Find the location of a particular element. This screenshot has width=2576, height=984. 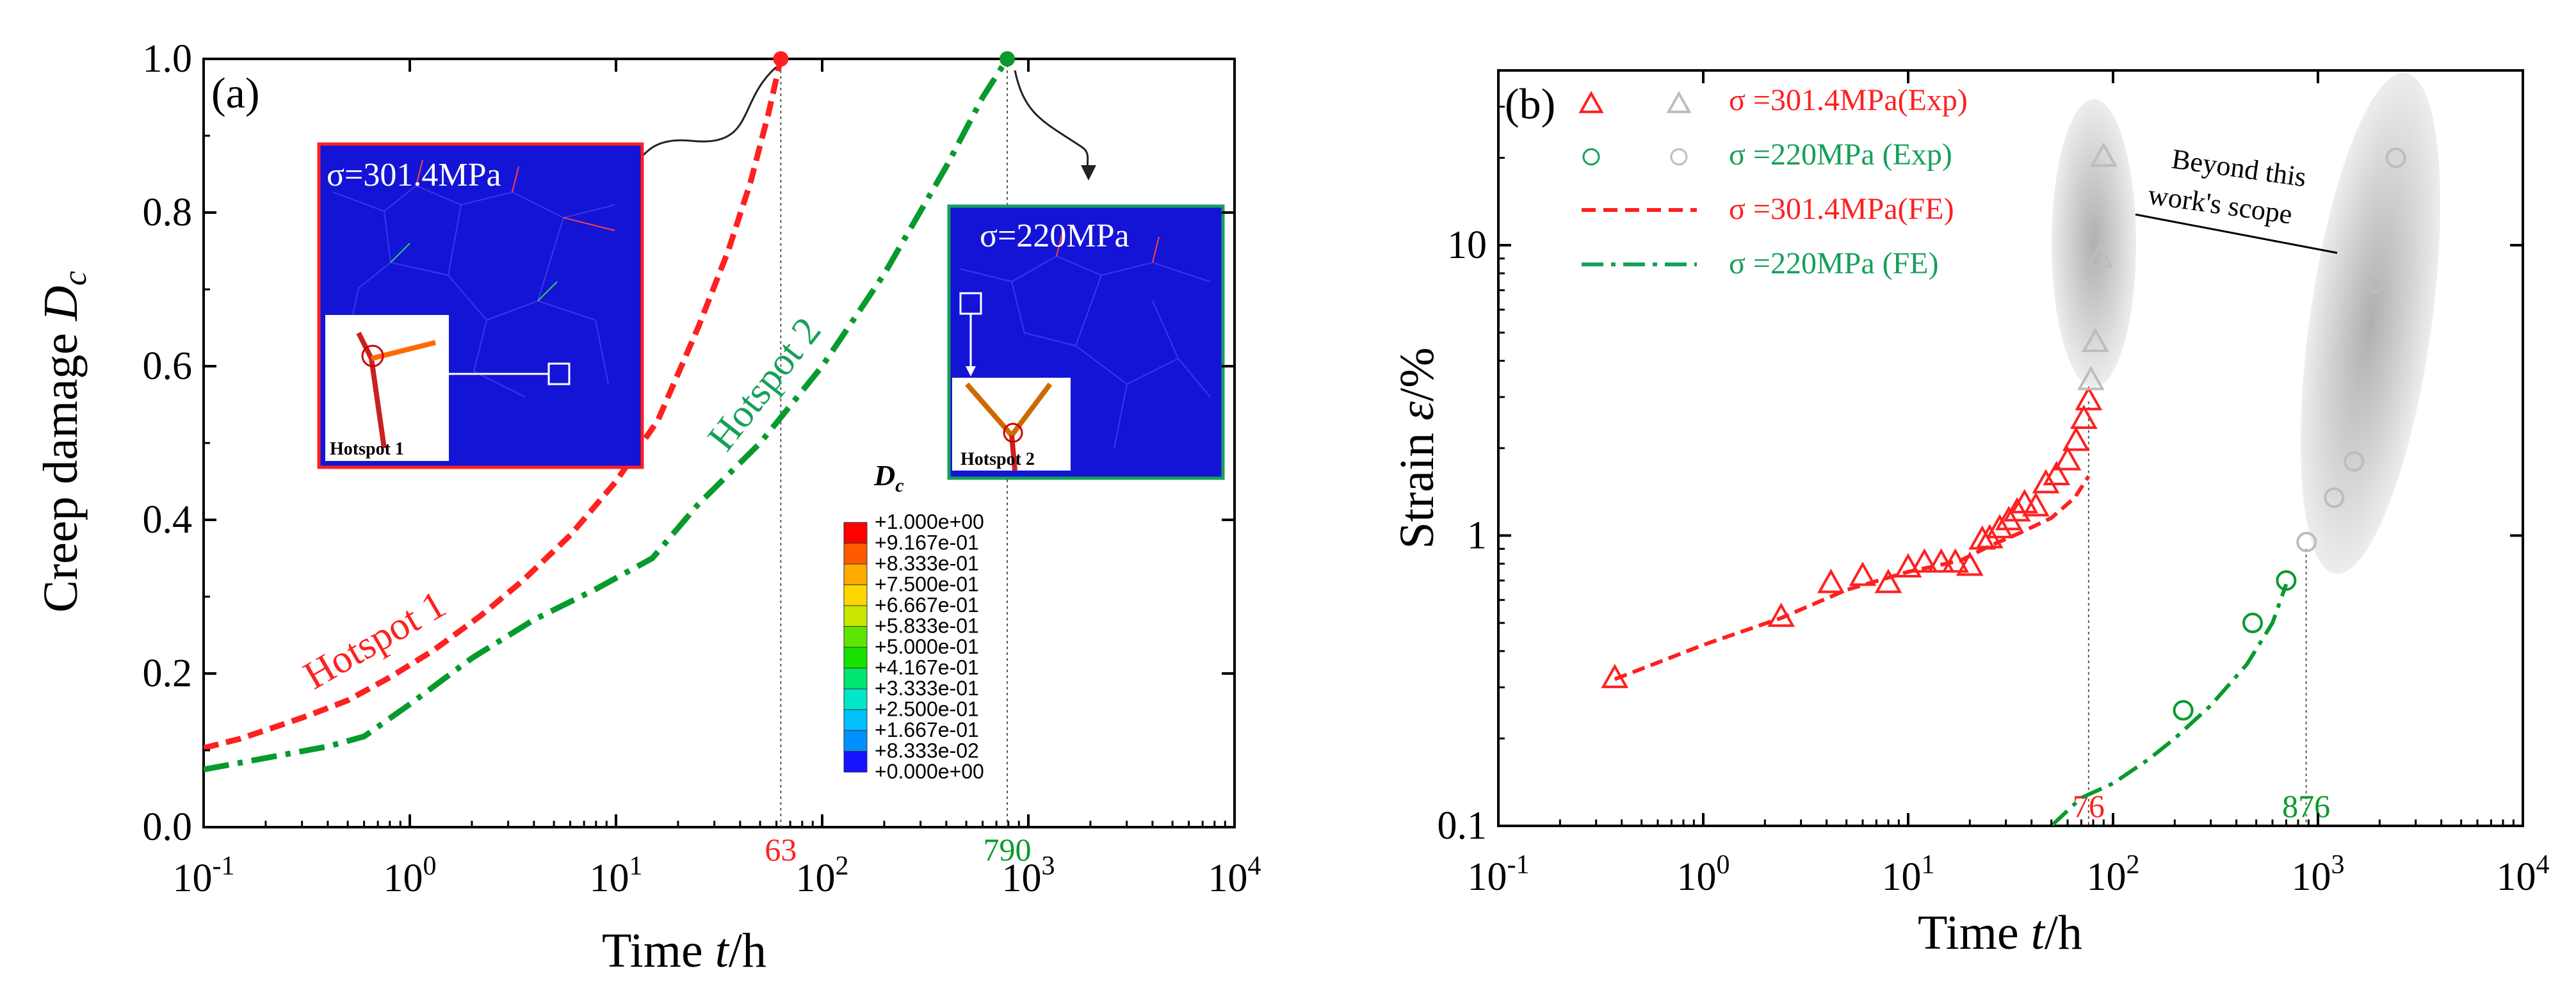

panel-a-xtick-label: 10² is located at coordinates (822, 875).